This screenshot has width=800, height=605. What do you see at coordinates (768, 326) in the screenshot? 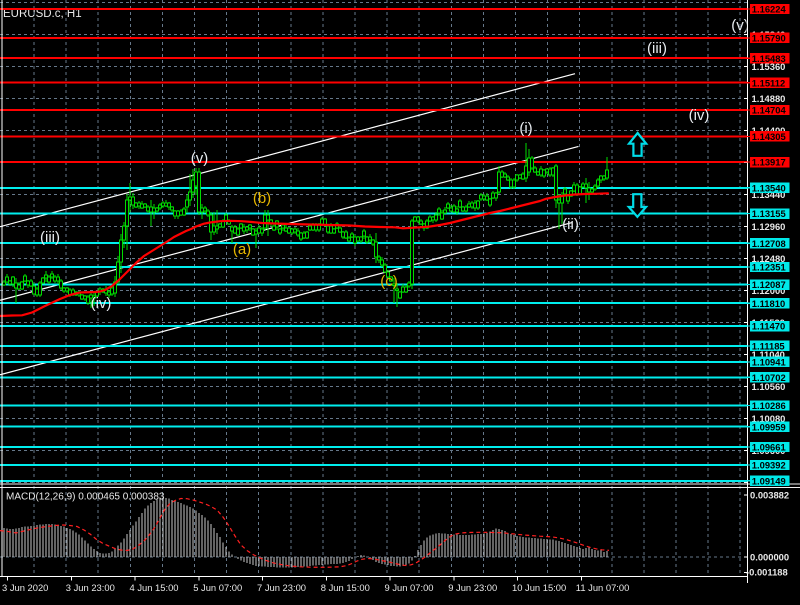
I see `svg-text: 1.11470` at bounding box center [768, 326].